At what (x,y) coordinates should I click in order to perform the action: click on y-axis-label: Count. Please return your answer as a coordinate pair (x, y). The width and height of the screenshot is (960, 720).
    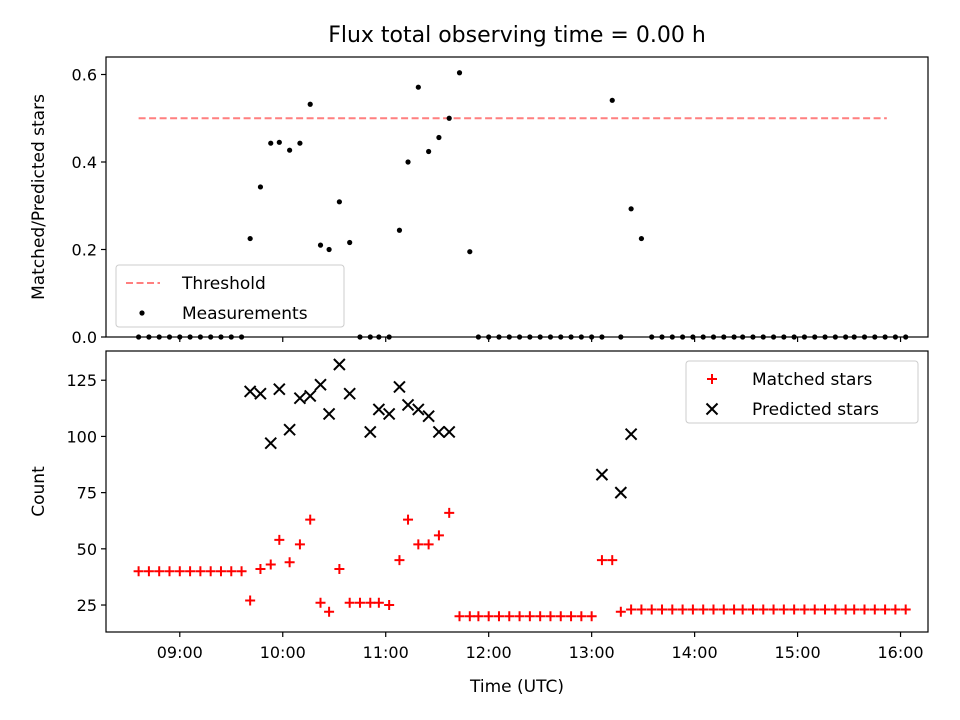
    Looking at the image, I should click on (39, 491).